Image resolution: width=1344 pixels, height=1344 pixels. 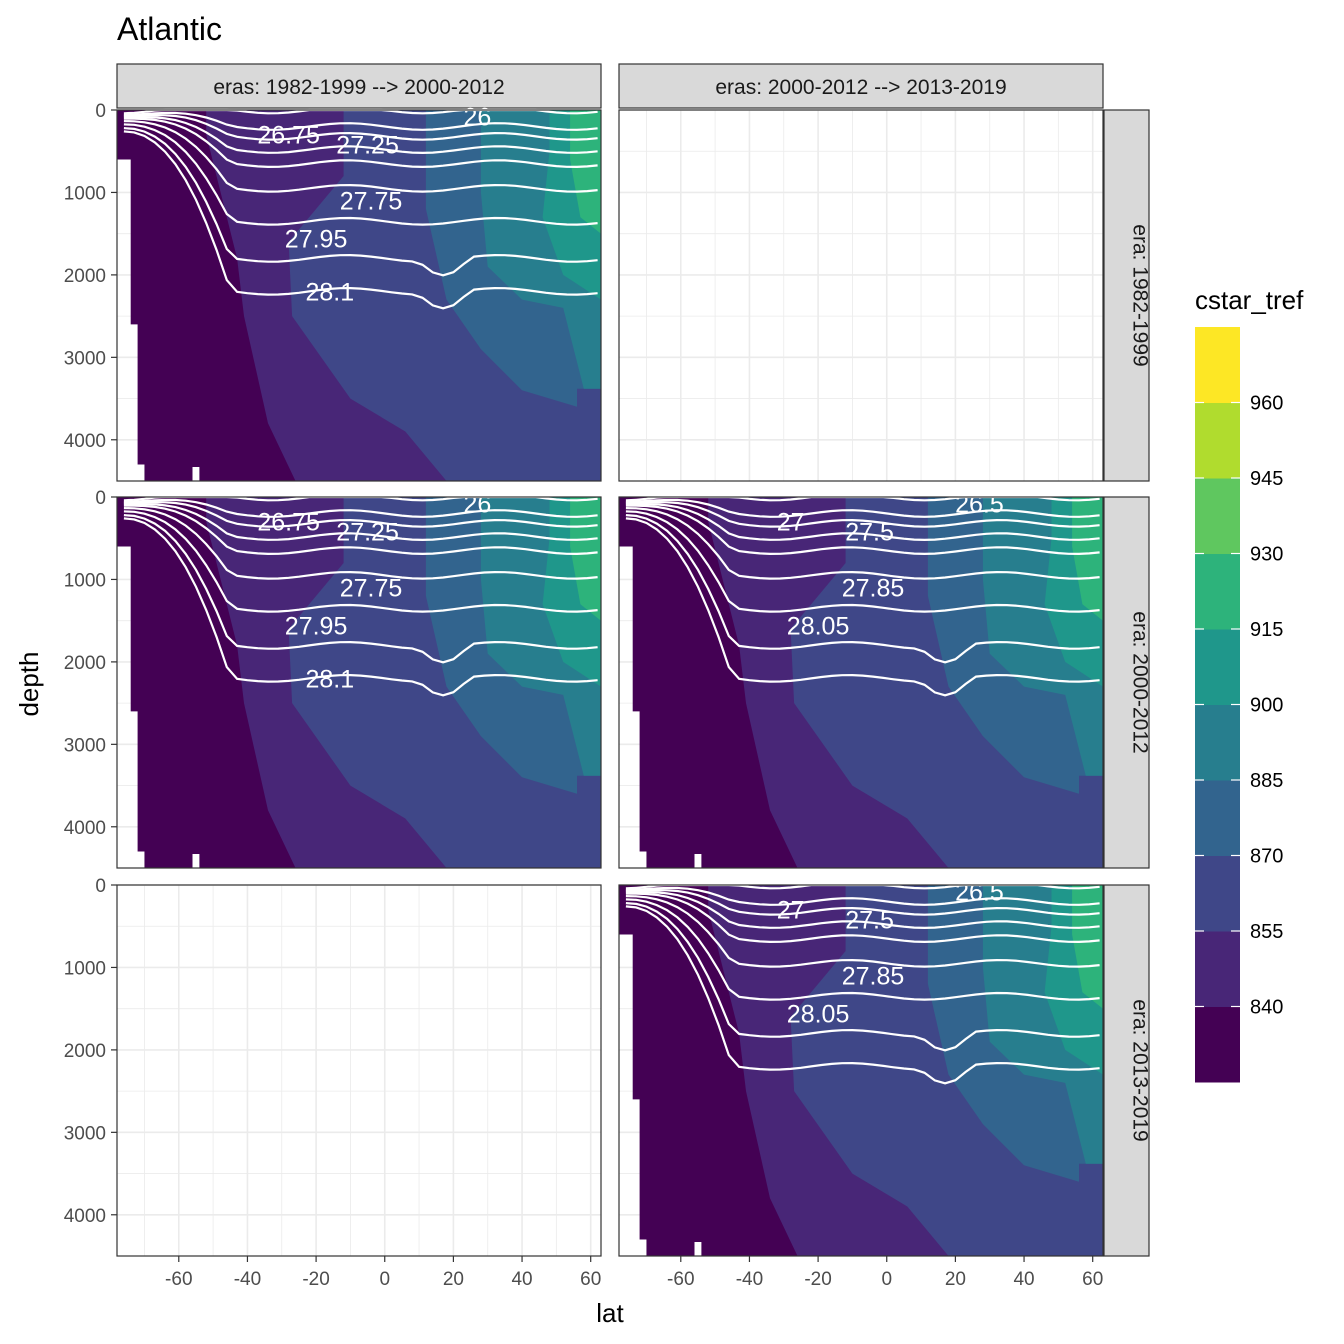 I want to click on legend-label: 960, so click(x=1266, y=404).